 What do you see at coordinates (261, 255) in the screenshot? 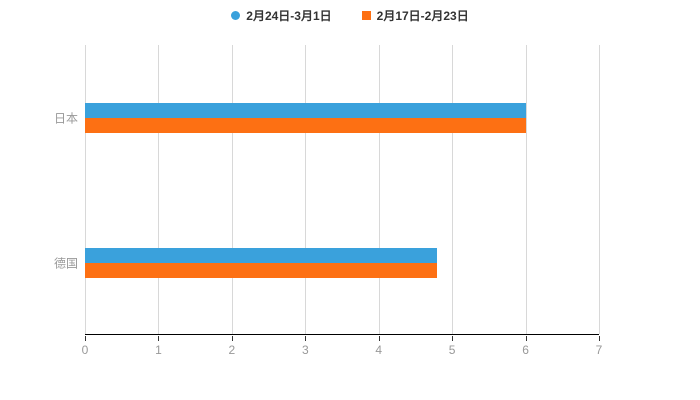
I see `bar-德国-series-1` at bounding box center [261, 255].